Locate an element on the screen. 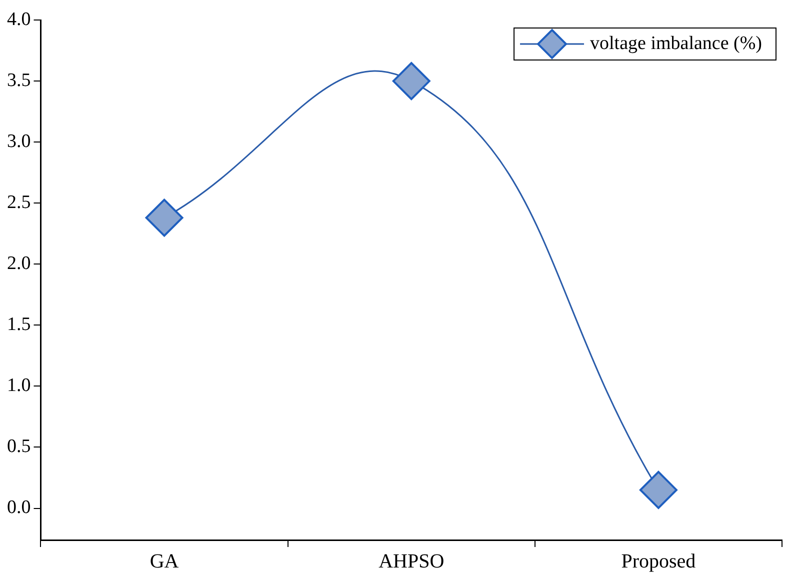 The height and width of the screenshot is (583, 802). y-tick-label: 0.5 is located at coordinates (19, 447).